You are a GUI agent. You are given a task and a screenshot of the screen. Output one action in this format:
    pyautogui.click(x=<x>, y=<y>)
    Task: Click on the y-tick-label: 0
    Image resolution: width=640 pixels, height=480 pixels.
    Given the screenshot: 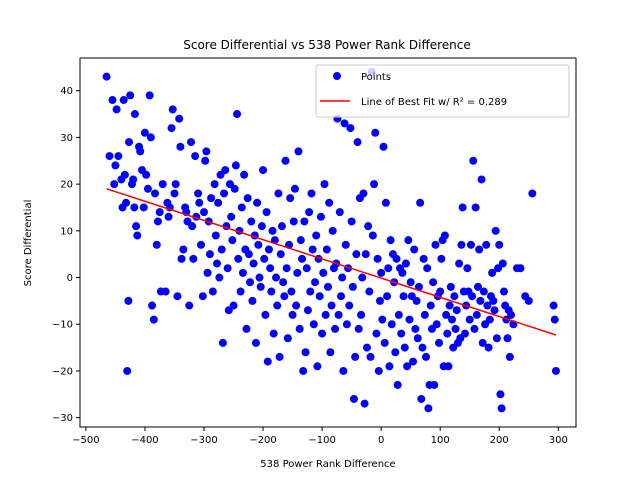 What is the action you would take?
    pyautogui.click(x=70, y=278)
    